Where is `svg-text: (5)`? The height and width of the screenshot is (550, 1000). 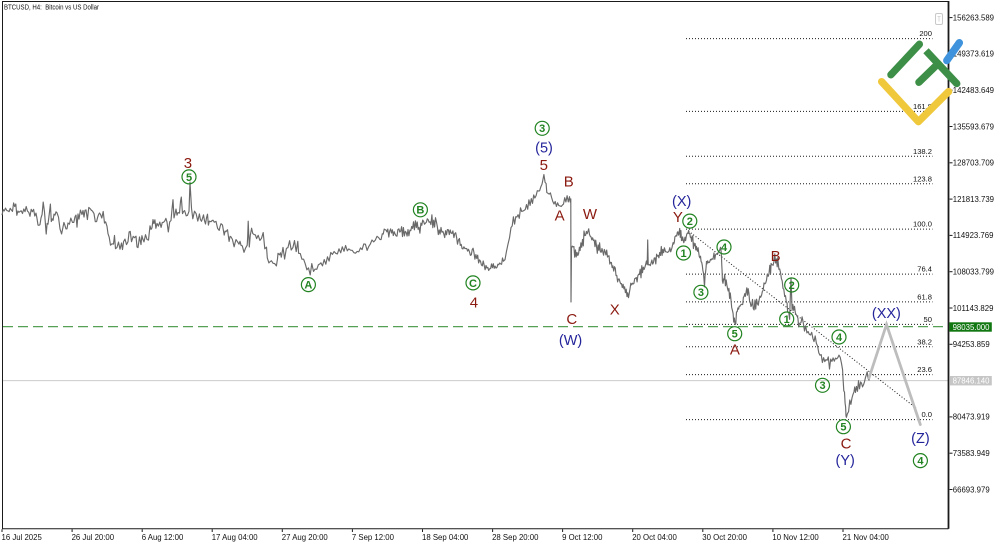
svg-text: (5) is located at coordinates (544, 149).